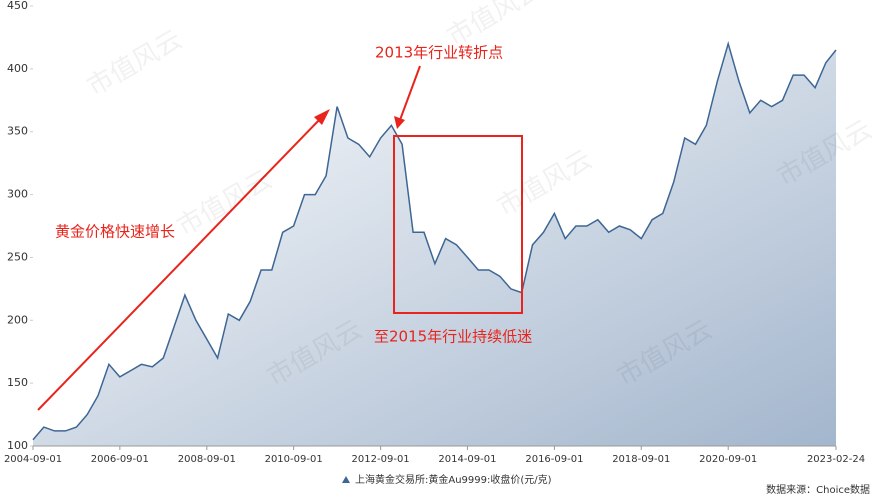 This screenshot has height=500, width=877. Describe the element at coordinates (818, 489) in the screenshot. I see `source: 数据来源：Choice数据` at that location.